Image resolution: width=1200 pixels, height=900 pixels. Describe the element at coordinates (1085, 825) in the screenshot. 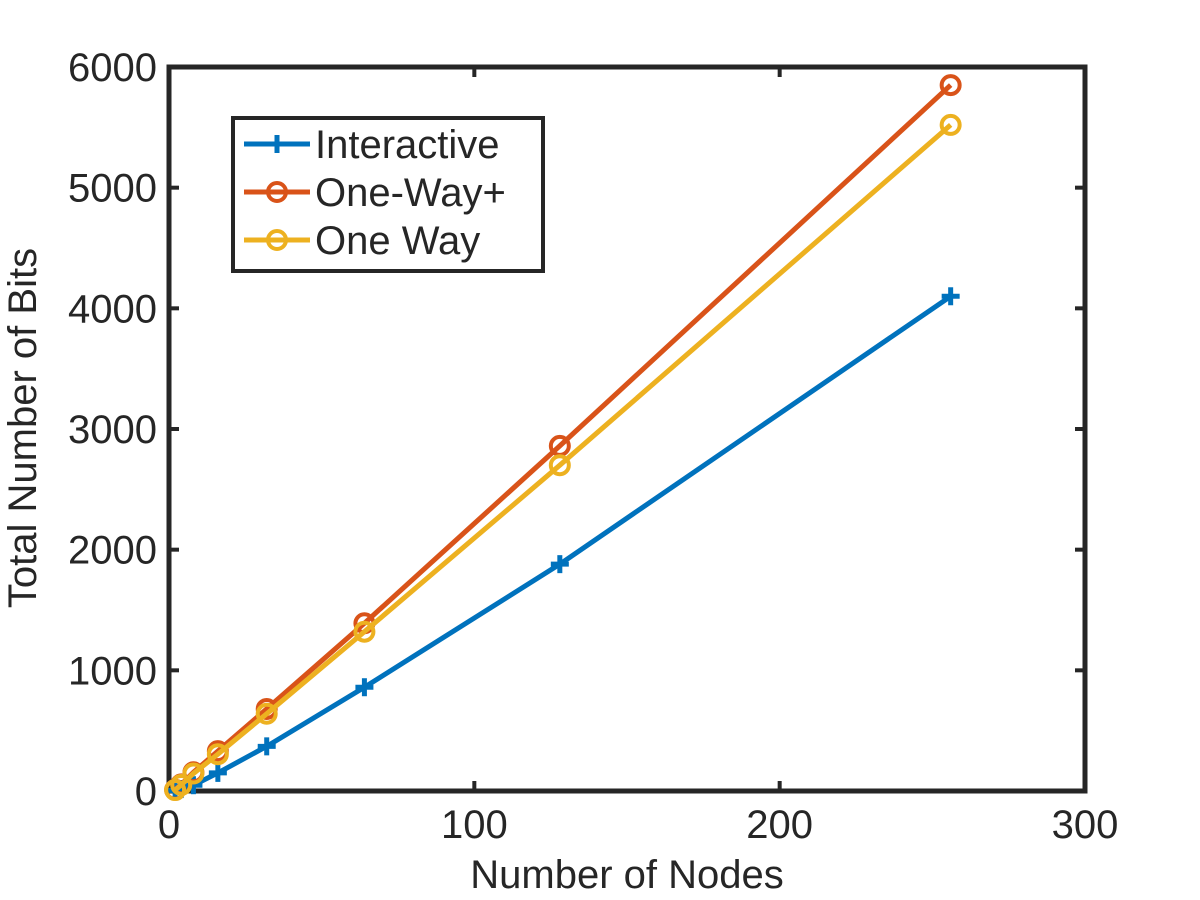

I see `x-tick-label: 300` at that location.